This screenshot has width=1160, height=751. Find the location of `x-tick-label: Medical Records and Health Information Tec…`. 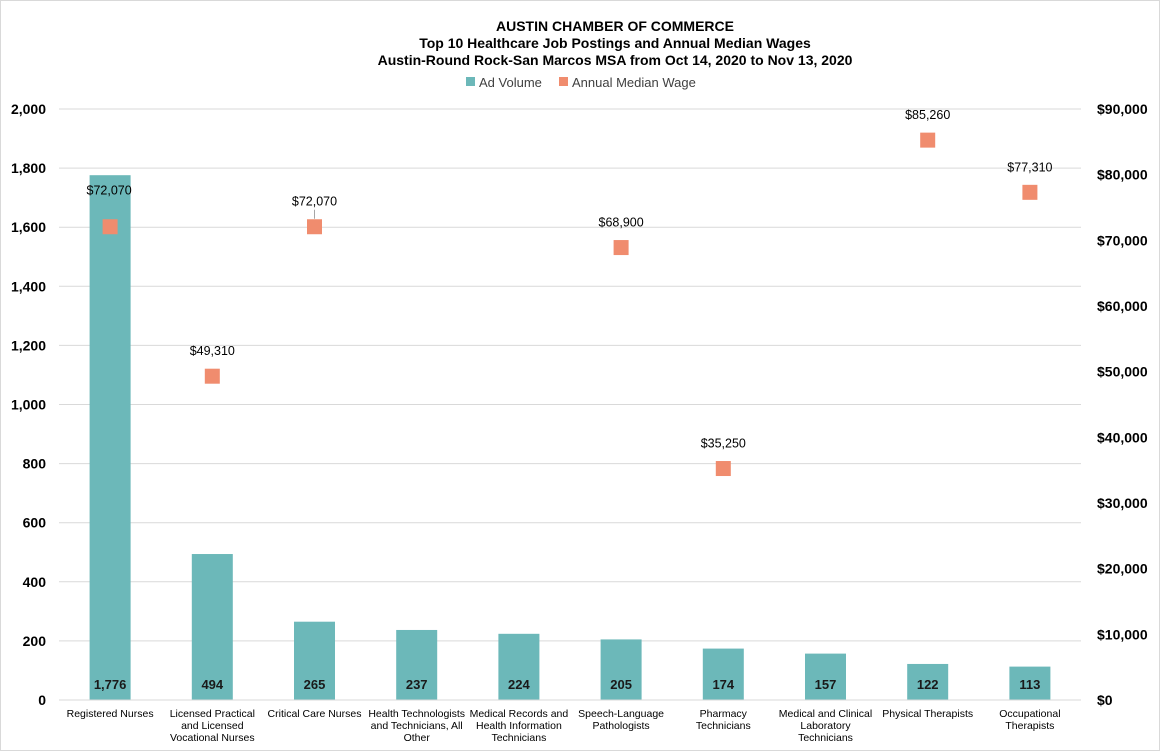

x-tick-label: Medical Records and Health Information Tec… is located at coordinates (519, 726).